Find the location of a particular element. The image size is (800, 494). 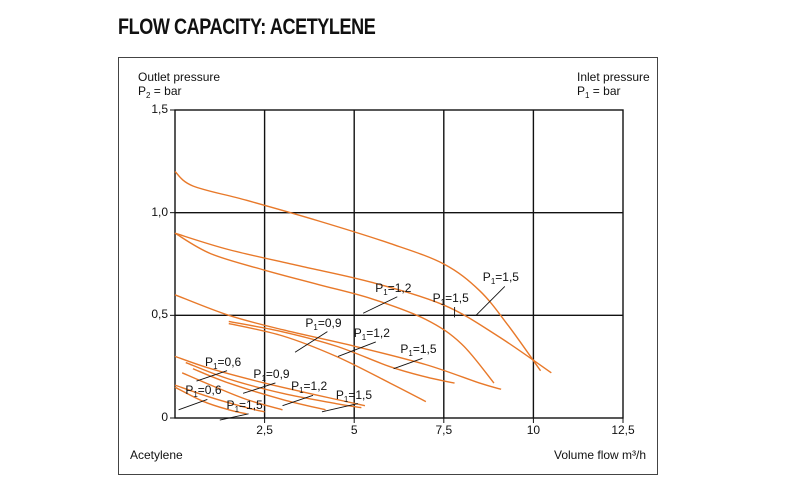

x-tick-label: 5 is located at coordinates (354, 430).